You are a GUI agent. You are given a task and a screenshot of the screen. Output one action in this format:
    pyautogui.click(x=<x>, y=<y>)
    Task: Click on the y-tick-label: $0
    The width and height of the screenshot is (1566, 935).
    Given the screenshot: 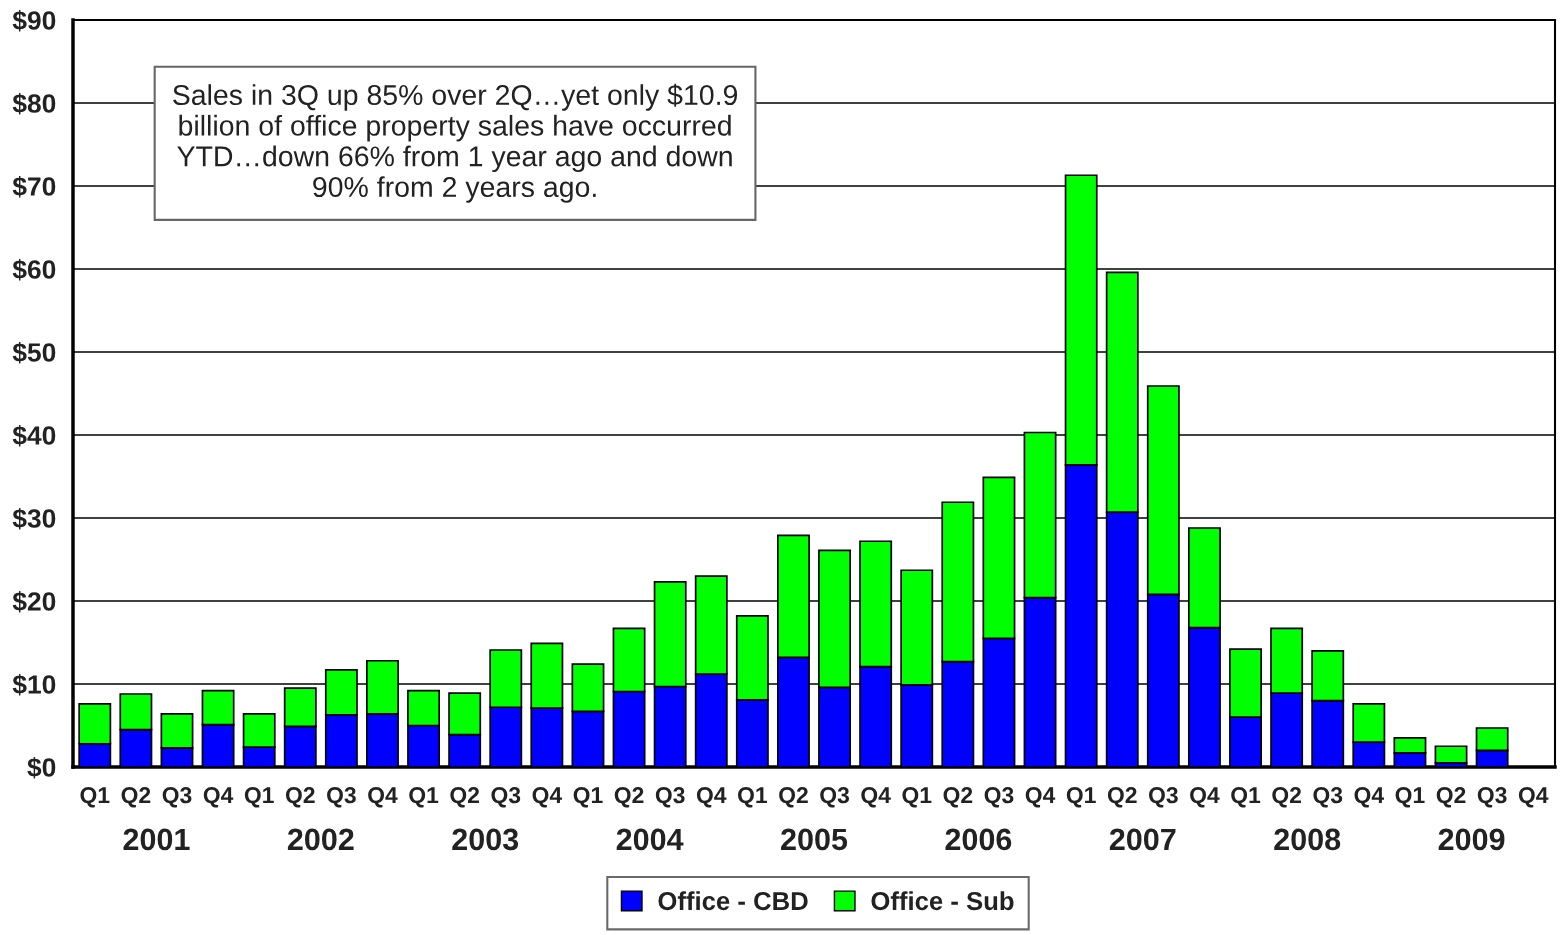 What is the action you would take?
    pyautogui.click(x=41, y=767)
    